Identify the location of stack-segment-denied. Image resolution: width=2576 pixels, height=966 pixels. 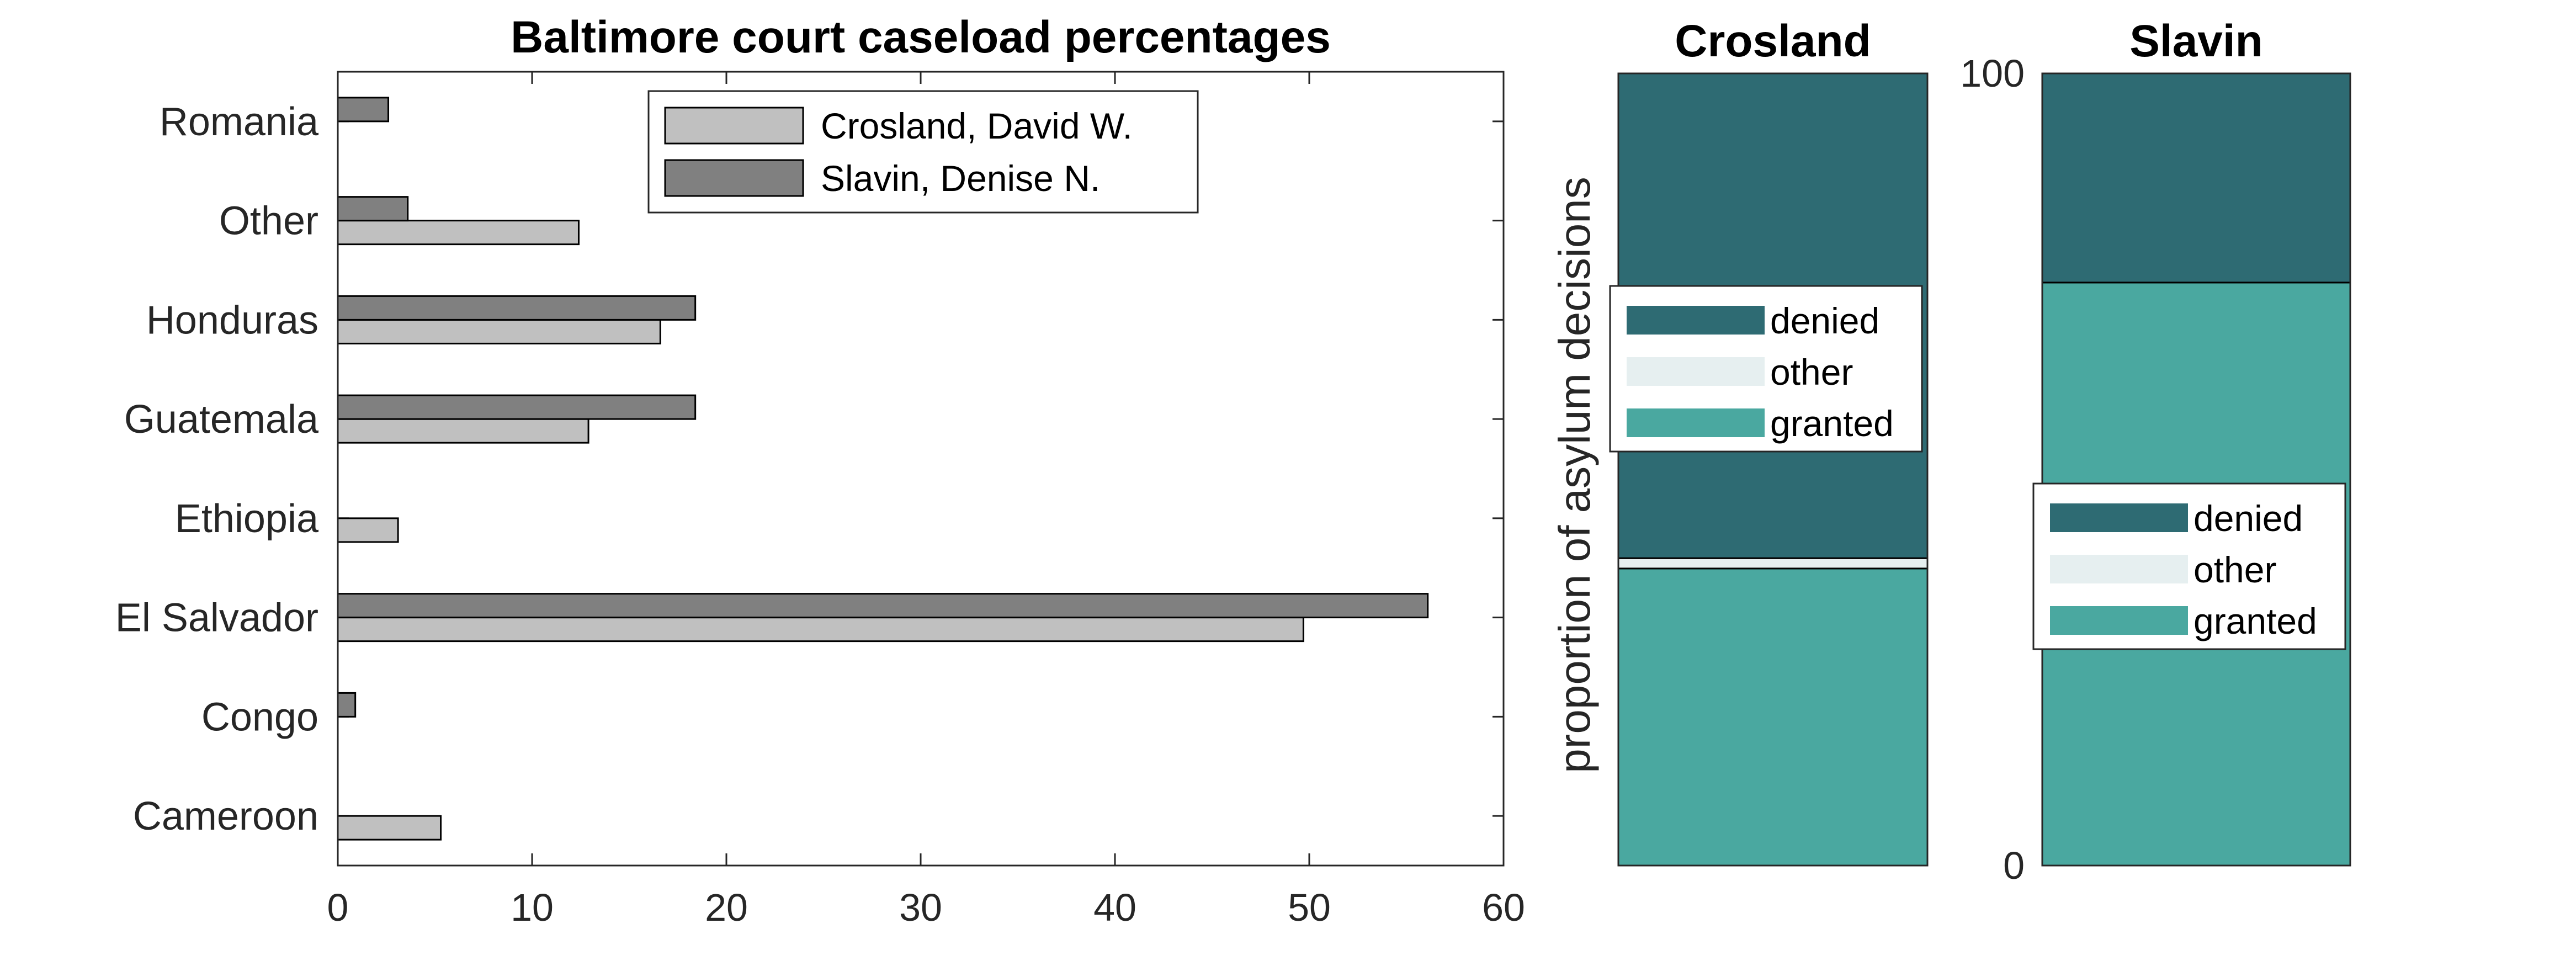
(2196, 178).